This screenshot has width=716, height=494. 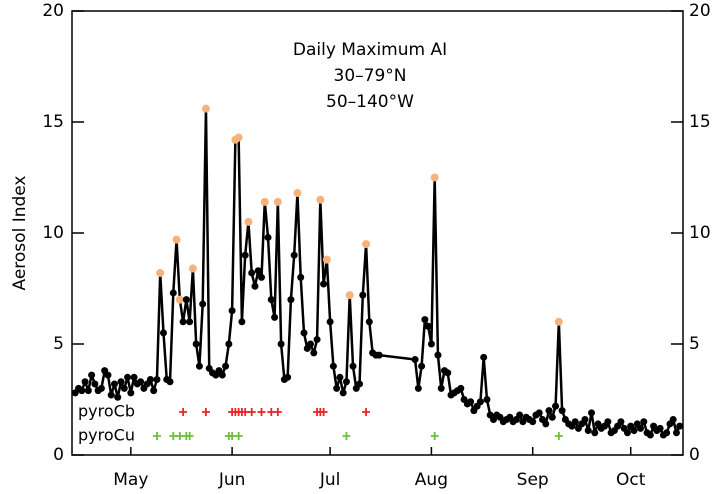 What do you see at coordinates (330, 480) in the screenshot?
I see `x-tick-label: Jul` at bounding box center [330, 480].